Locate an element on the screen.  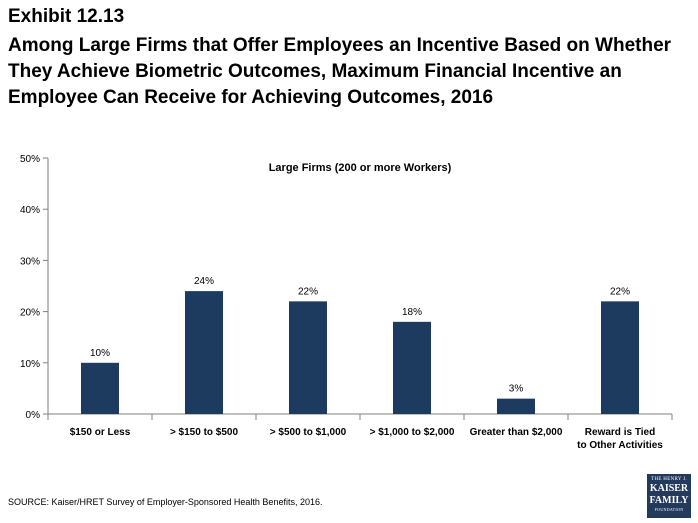
y-tick-label: 30% is located at coordinates (30, 261).